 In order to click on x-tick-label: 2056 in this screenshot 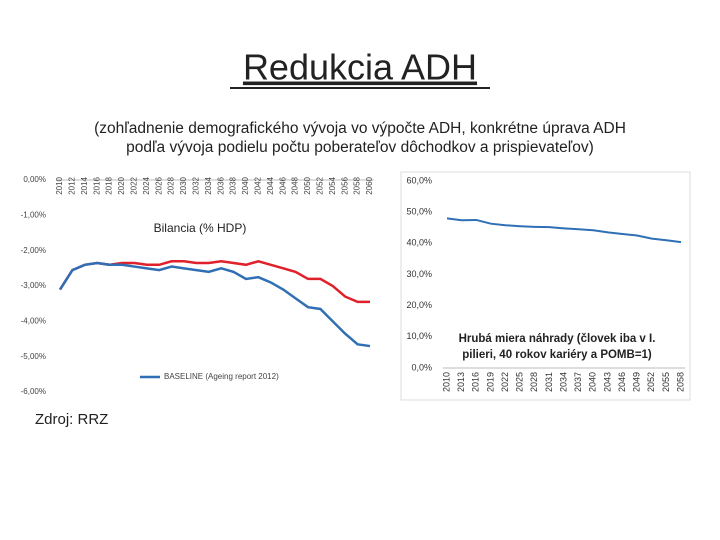, I will do `click(344, 185)`.